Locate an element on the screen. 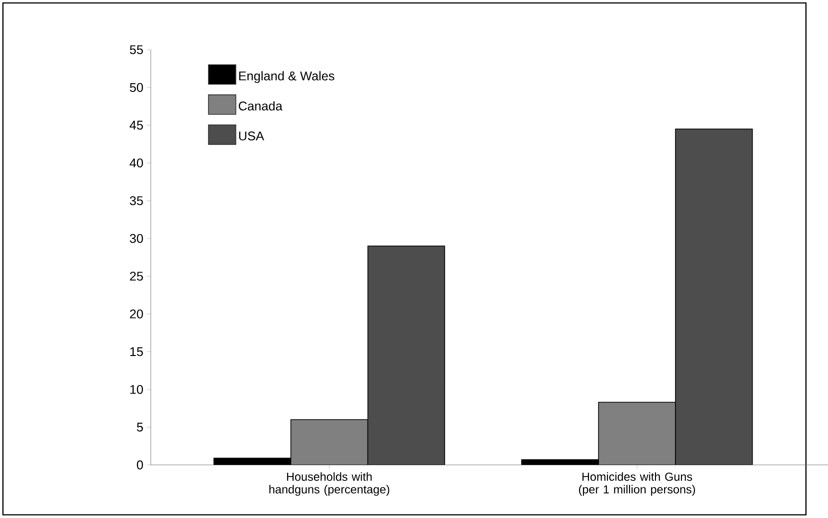 This screenshot has height=518, width=828. y-tick-label: 20 is located at coordinates (136, 314).